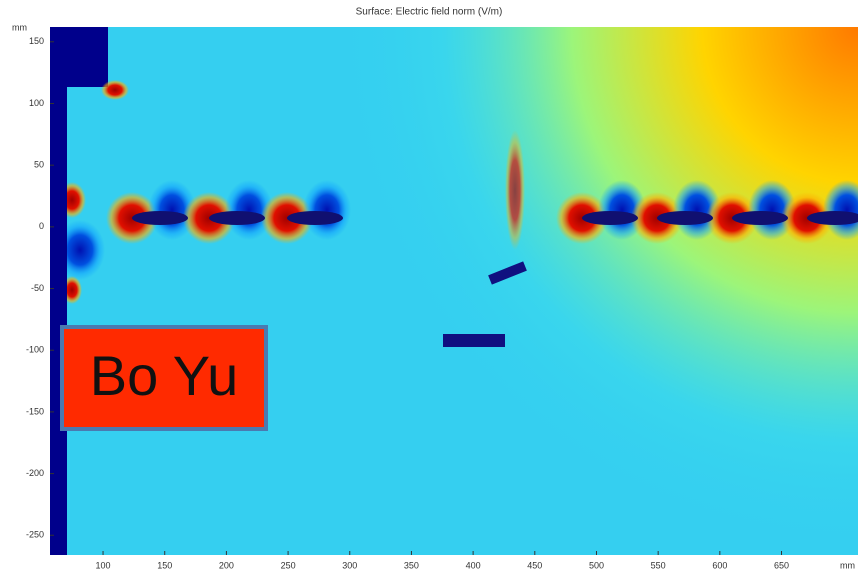  What do you see at coordinates (596, 565) in the screenshot?
I see `x-tick-label: 500` at bounding box center [596, 565].